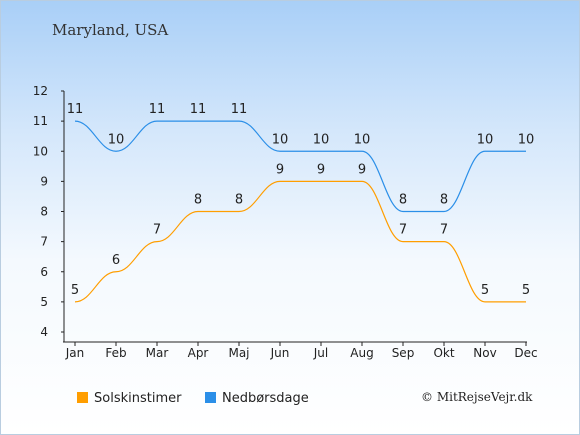  I want to click on x-tick-label: Dec, so click(525, 353).